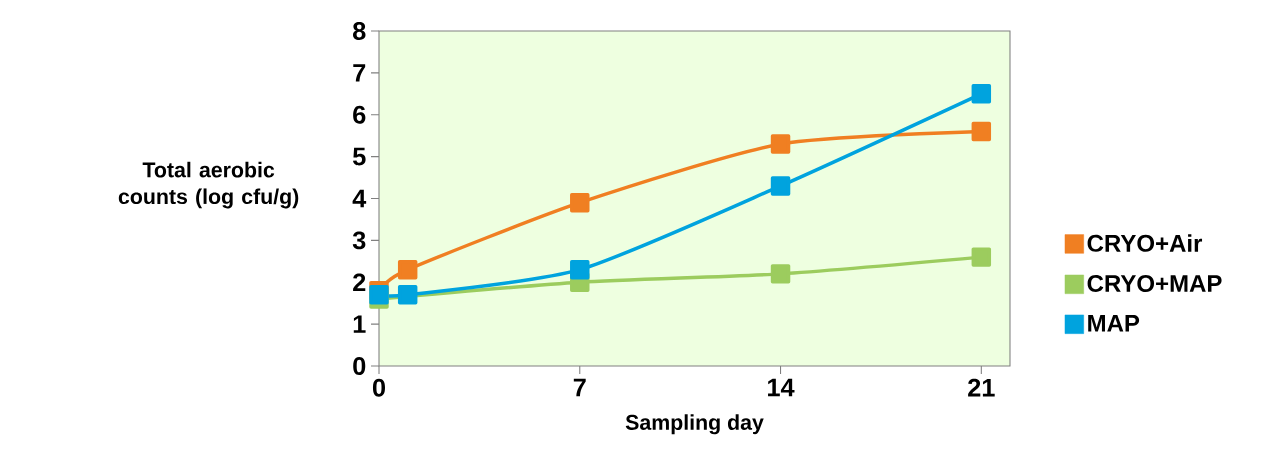 This screenshot has height=459, width=1264. Describe the element at coordinates (359, 282) in the screenshot. I see `y-tick-label: 2` at that location.